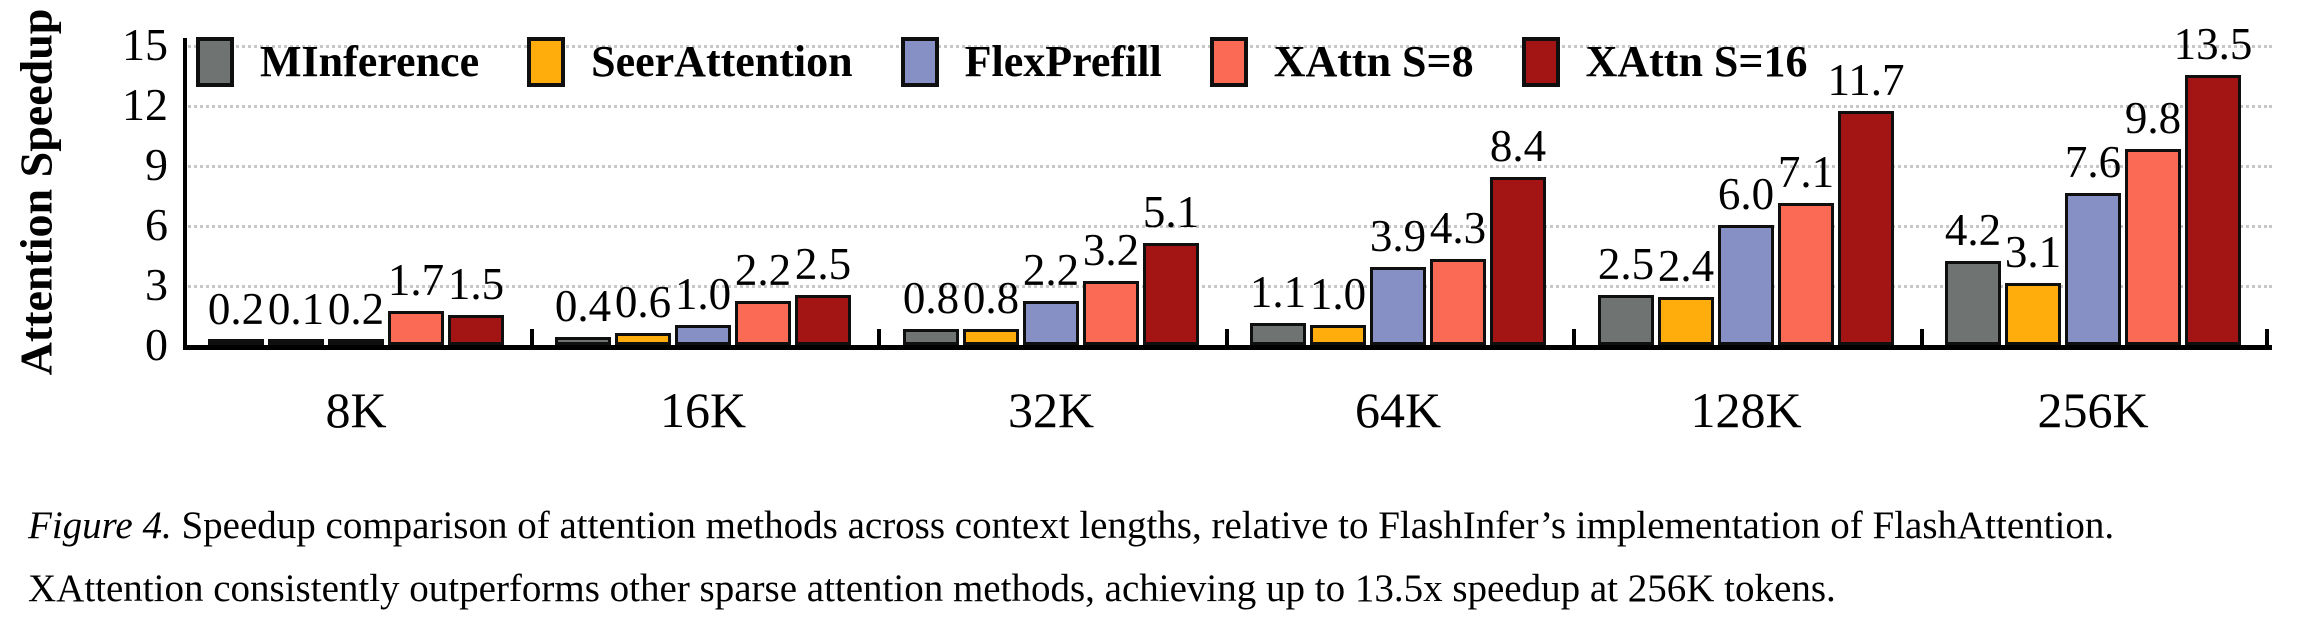 This screenshot has height=630, width=2304. What do you see at coordinates (156, 164) in the screenshot?
I see `y-tick-label: 9` at bounding box center [156, 164].